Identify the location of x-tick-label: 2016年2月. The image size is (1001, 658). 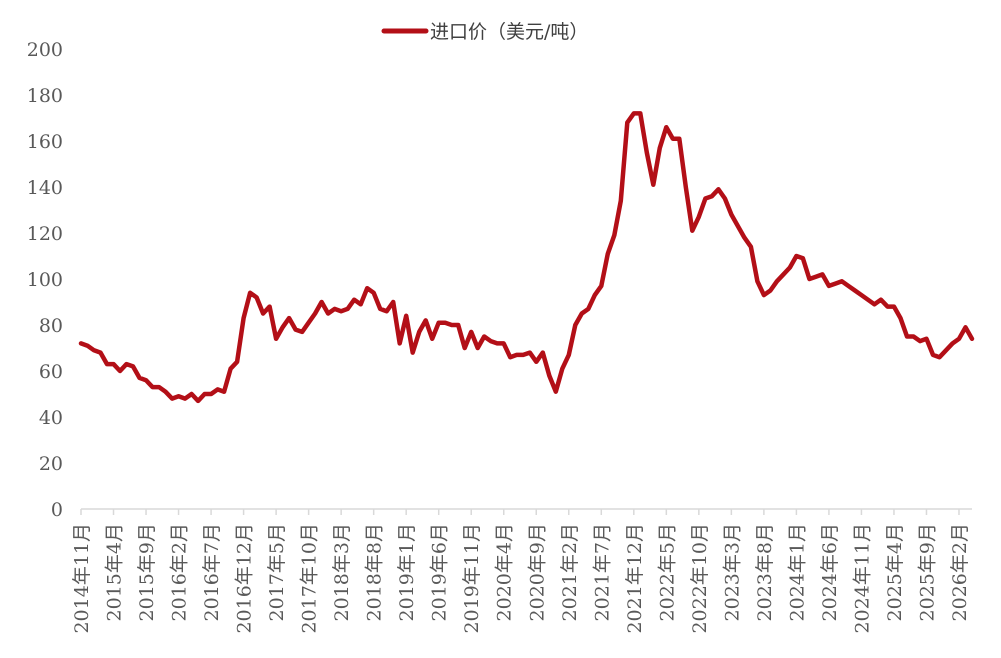
(180, 572).